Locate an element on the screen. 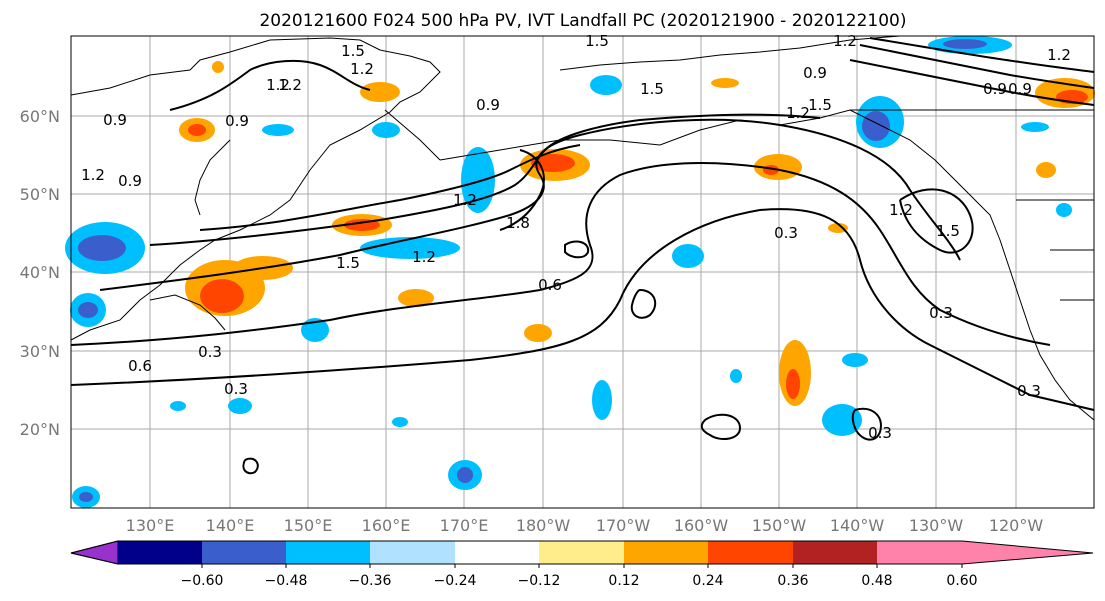 The height and width of the screenshot is (601, 1105). latitude-labels: 60°N 50°N 40°N 30°N 20°N is located at coordinates (40, 273).